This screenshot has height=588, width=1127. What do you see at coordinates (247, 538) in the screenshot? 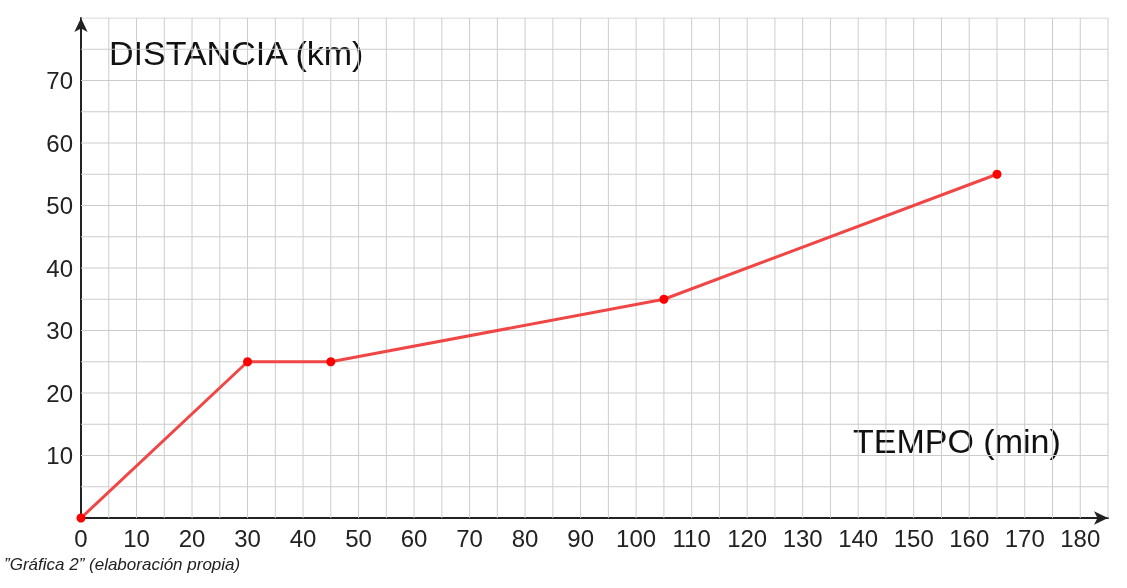
I see `x-tick-label: 30` at bounding box center [247, 538].